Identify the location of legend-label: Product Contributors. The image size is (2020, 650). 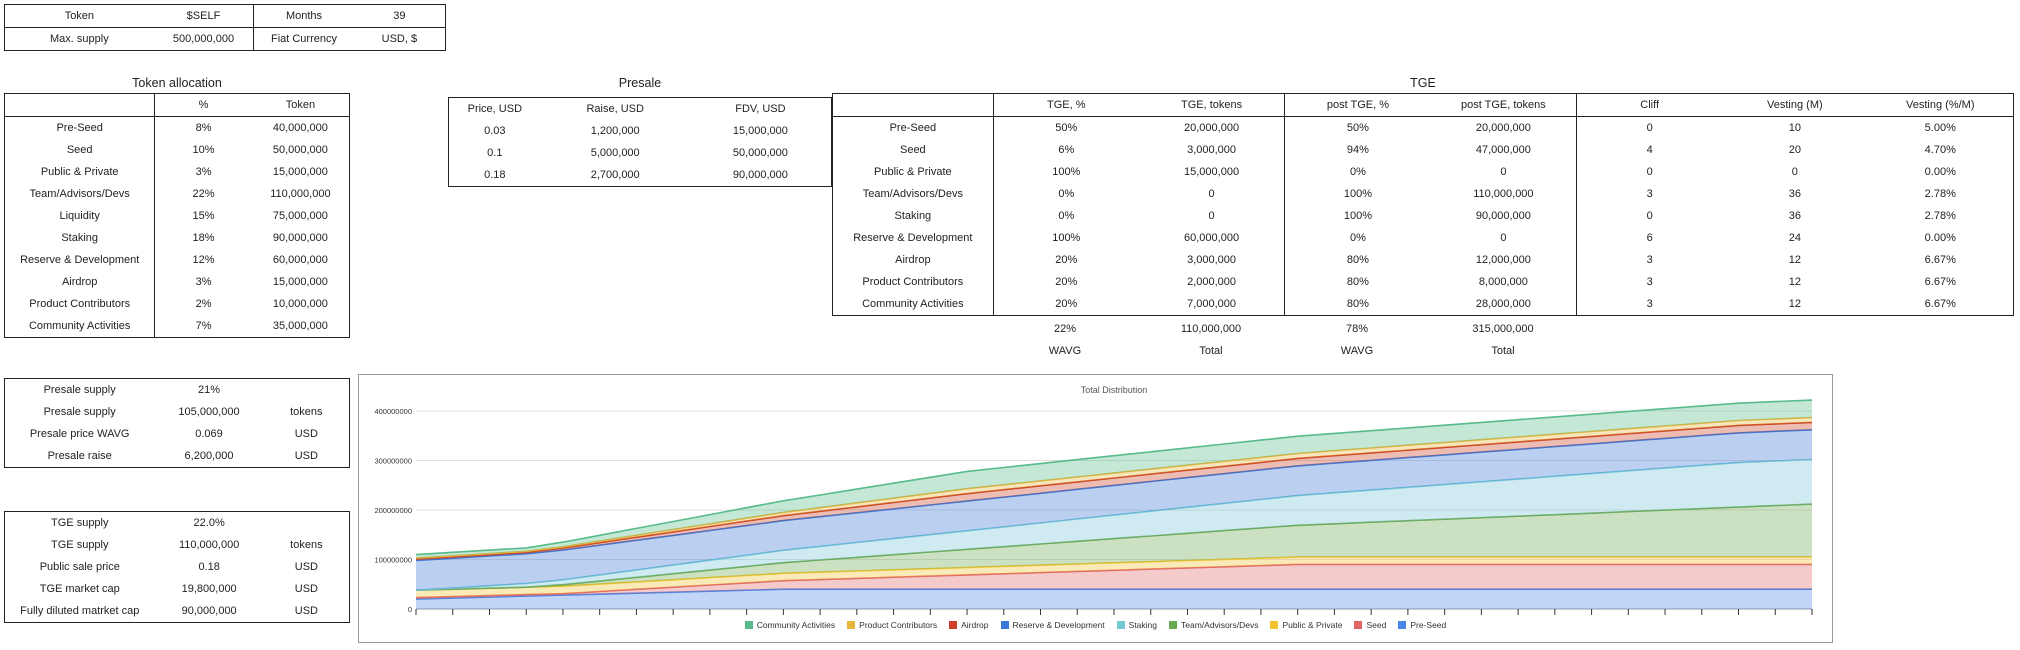
(898, 625).